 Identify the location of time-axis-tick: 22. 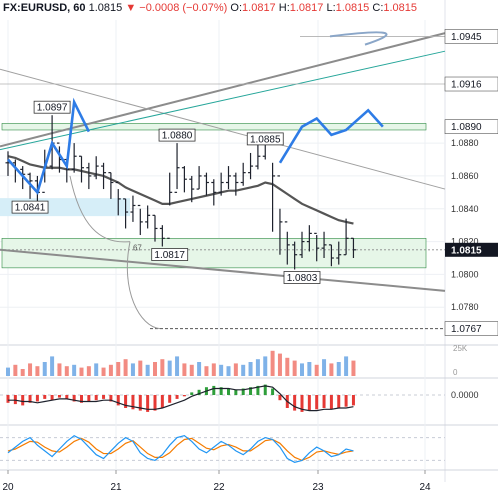
(219, 487).